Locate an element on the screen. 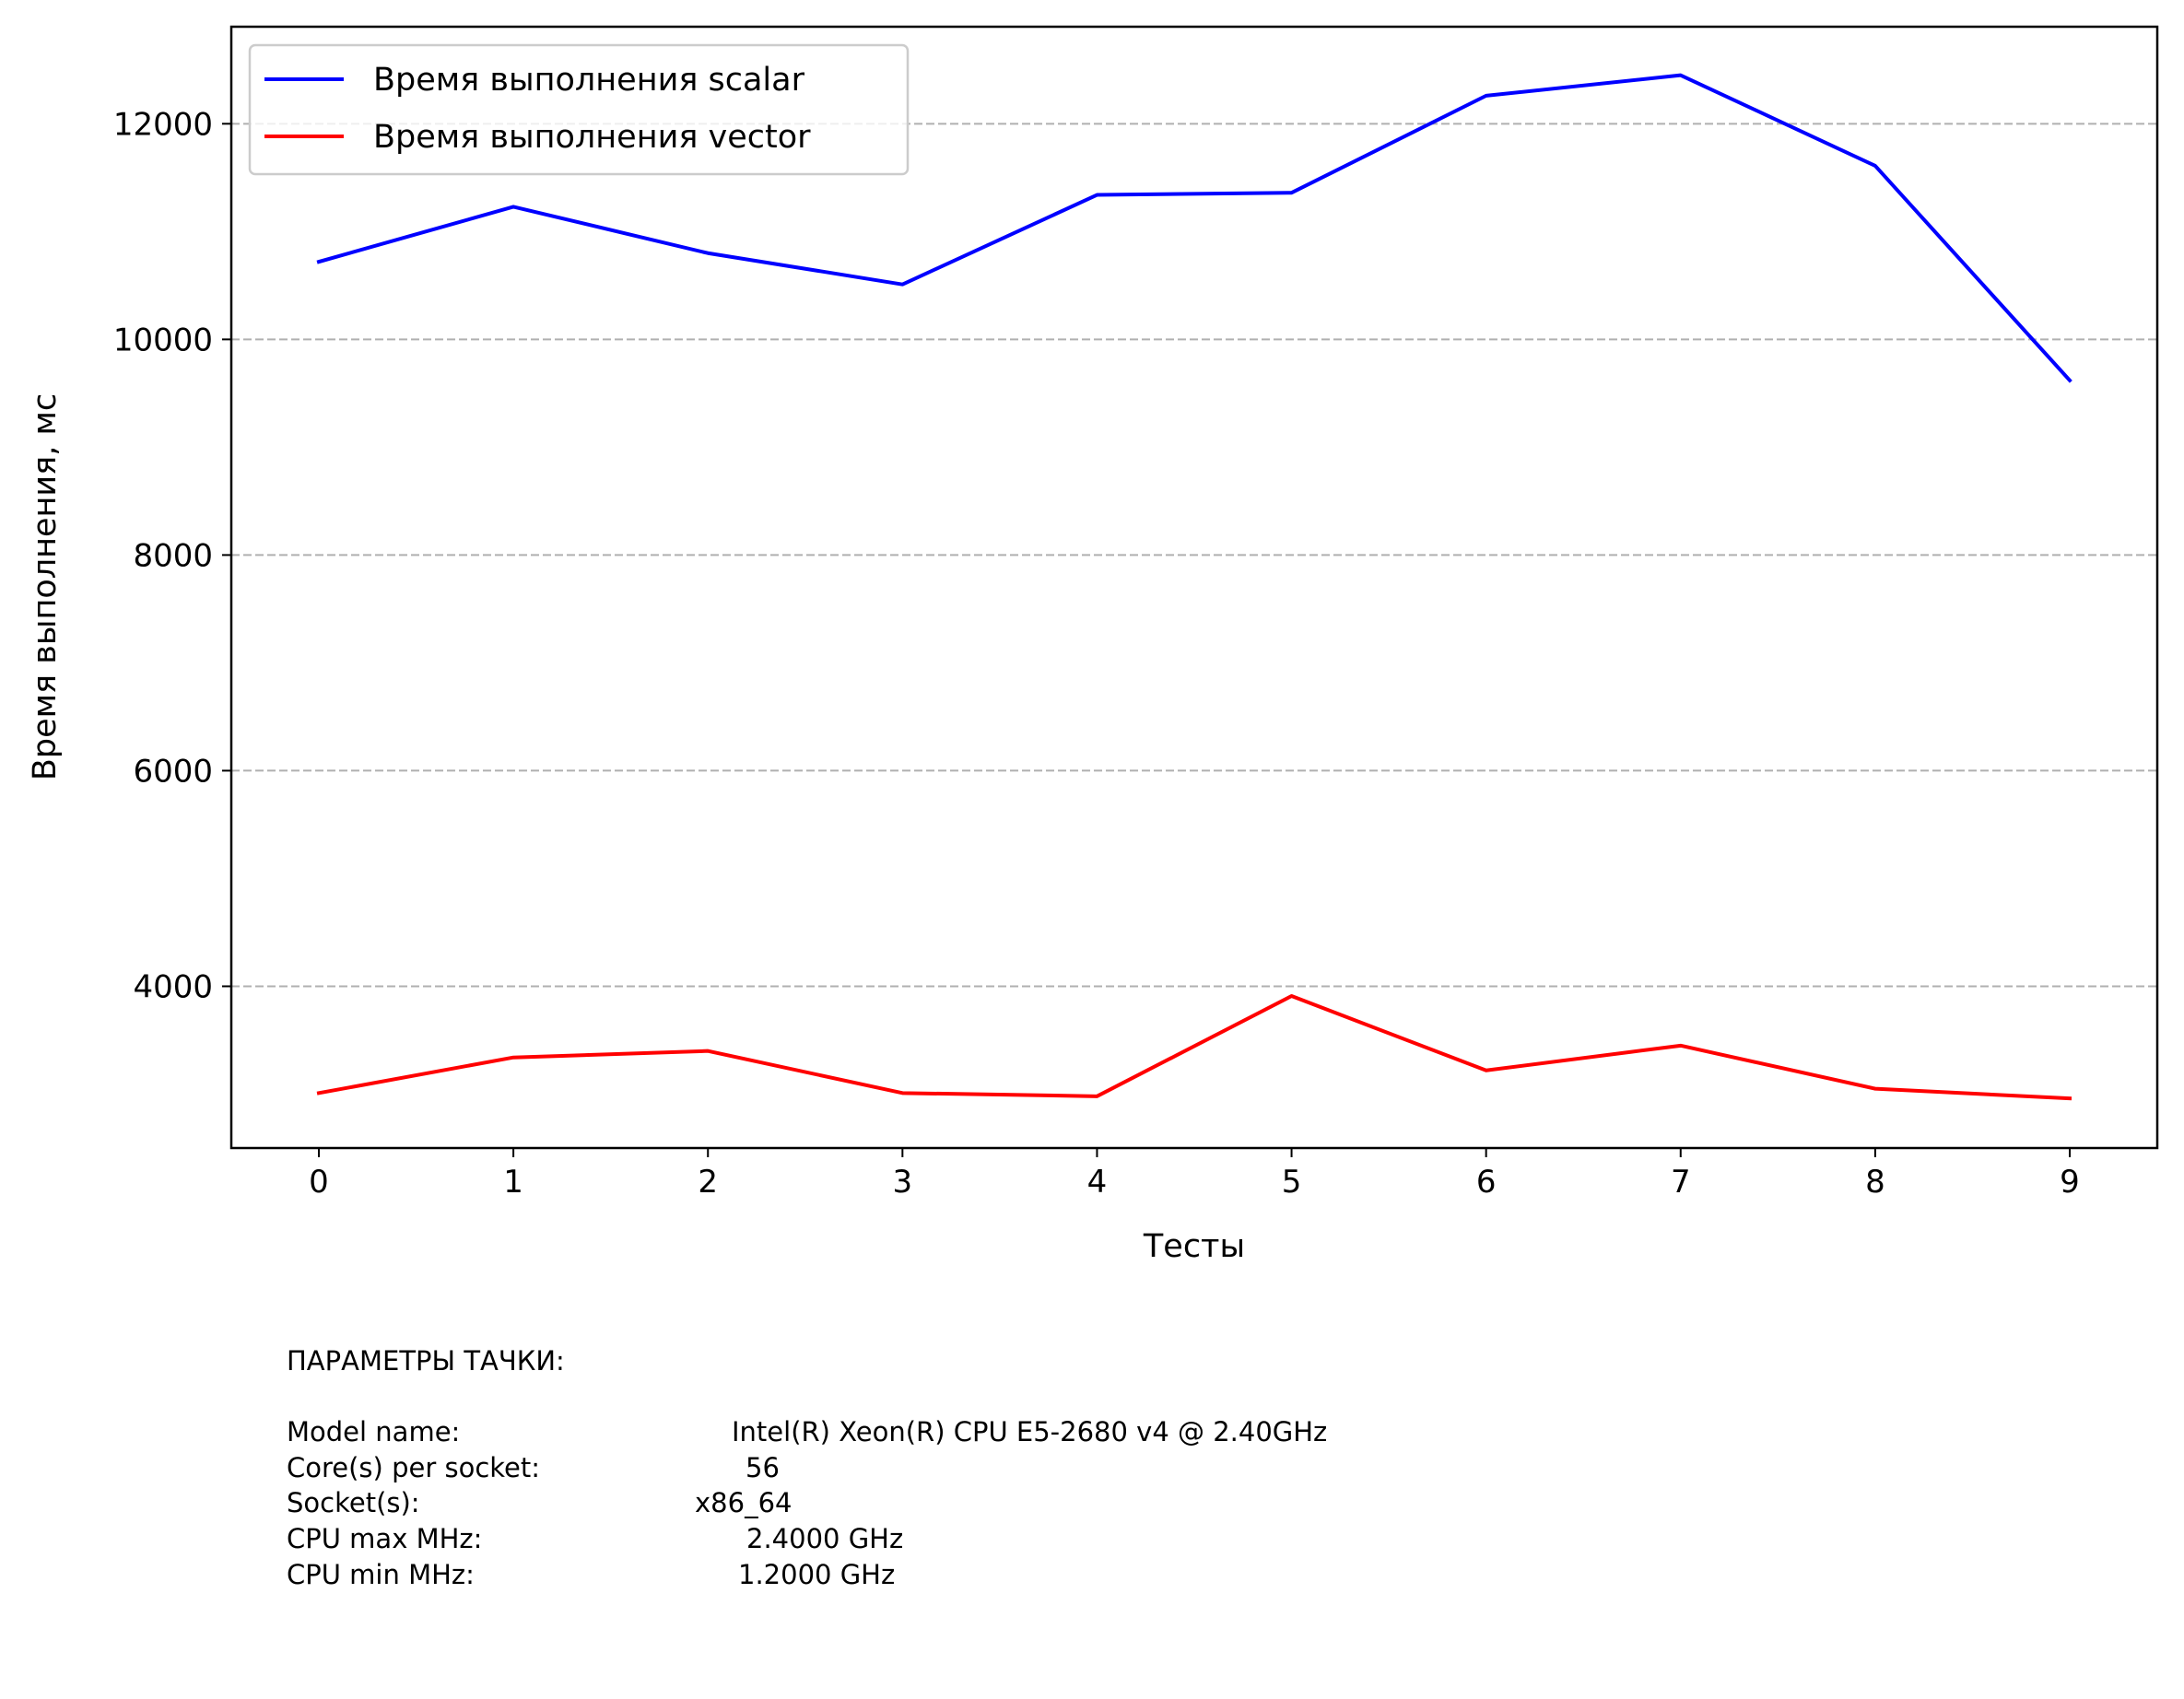 The image size is (2184, 1699). y-tick-label: 4000 is located at coordinates (173, 986).